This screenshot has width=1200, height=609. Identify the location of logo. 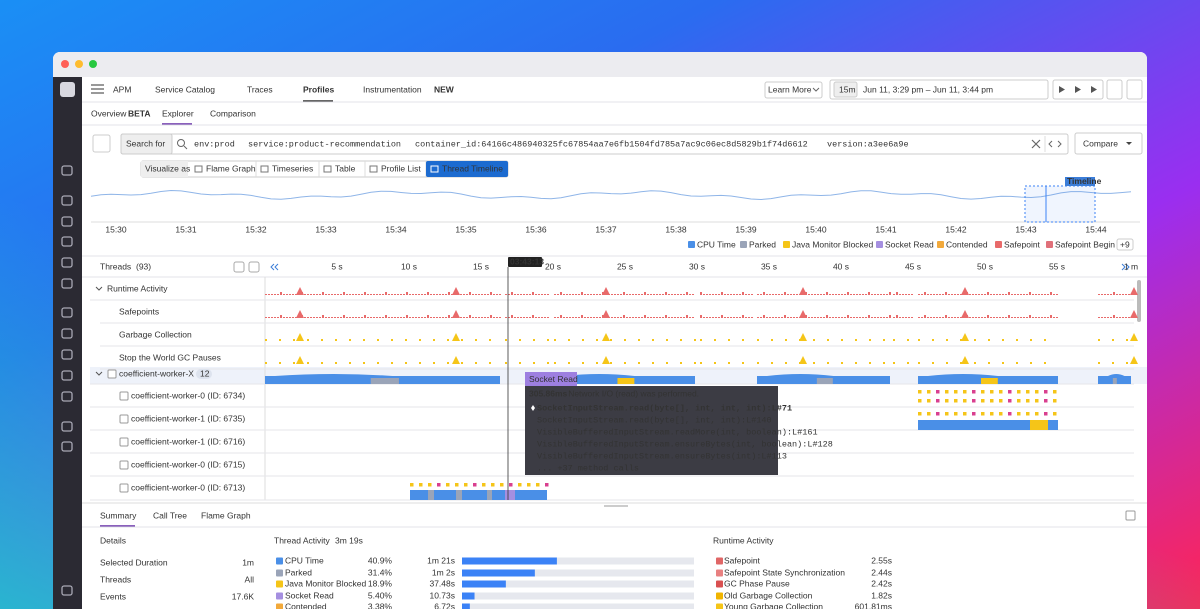
(67, 89).